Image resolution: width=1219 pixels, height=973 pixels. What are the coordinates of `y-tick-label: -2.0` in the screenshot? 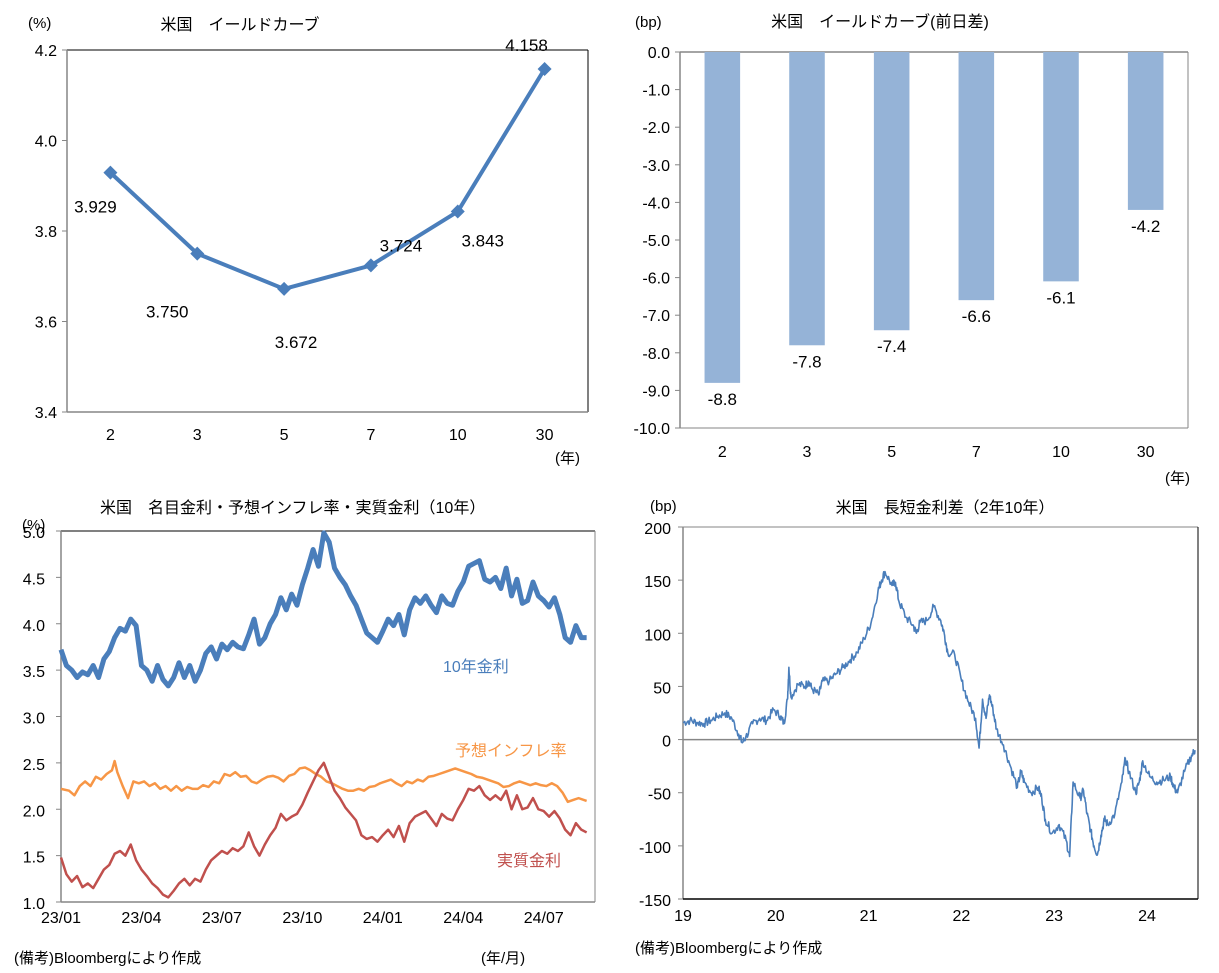 It's located at (656, 128).